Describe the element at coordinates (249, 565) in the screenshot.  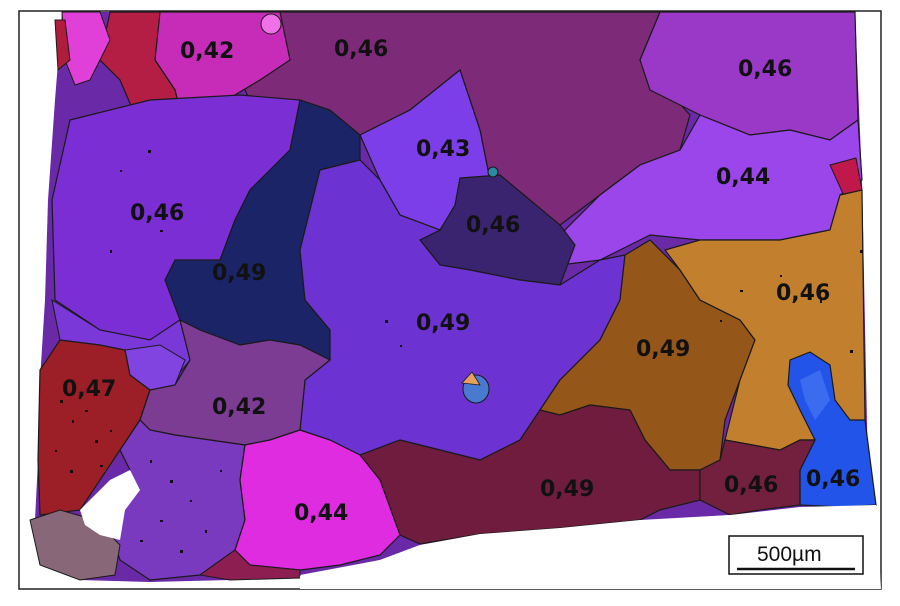
I see `grain-maroon-bottom` at that location.